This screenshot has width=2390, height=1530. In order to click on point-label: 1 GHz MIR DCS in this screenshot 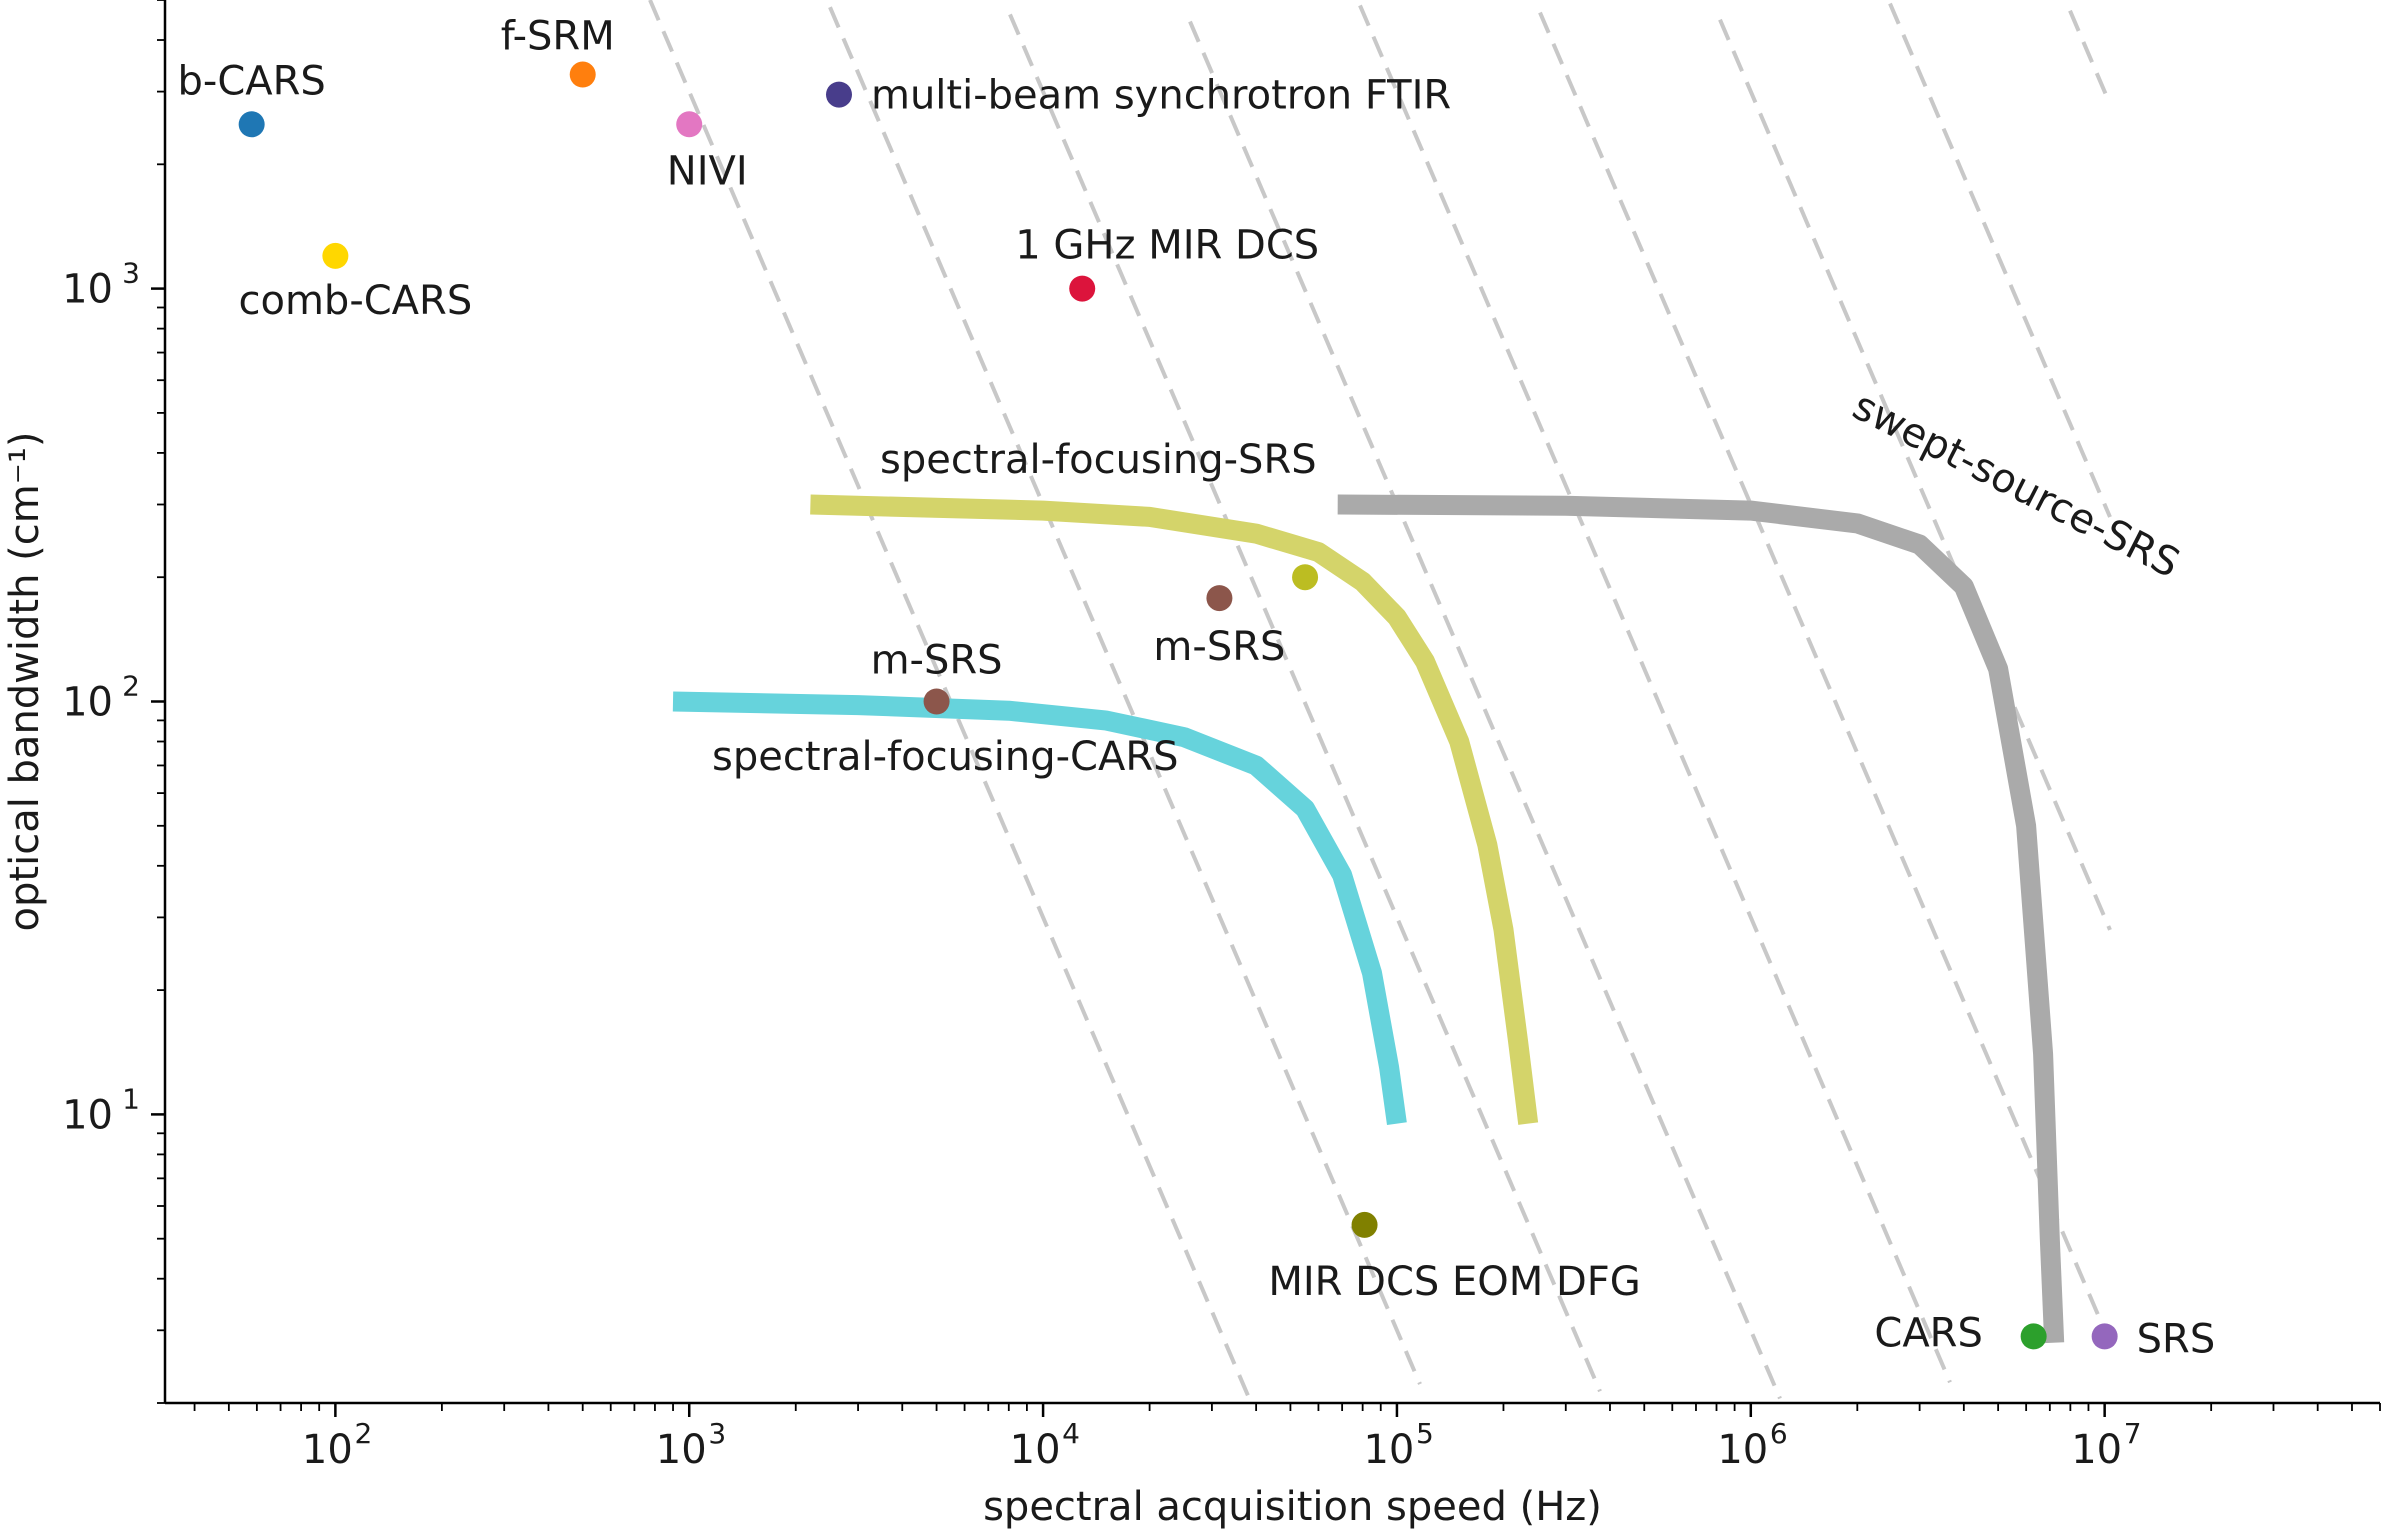, I will do `click(1167, 246)`.